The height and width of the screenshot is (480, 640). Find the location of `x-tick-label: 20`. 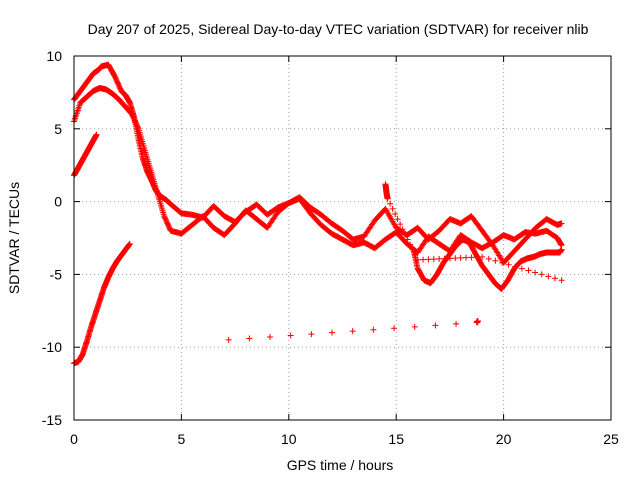

x-tick-label: 20 is located at coordinates (504, 439).